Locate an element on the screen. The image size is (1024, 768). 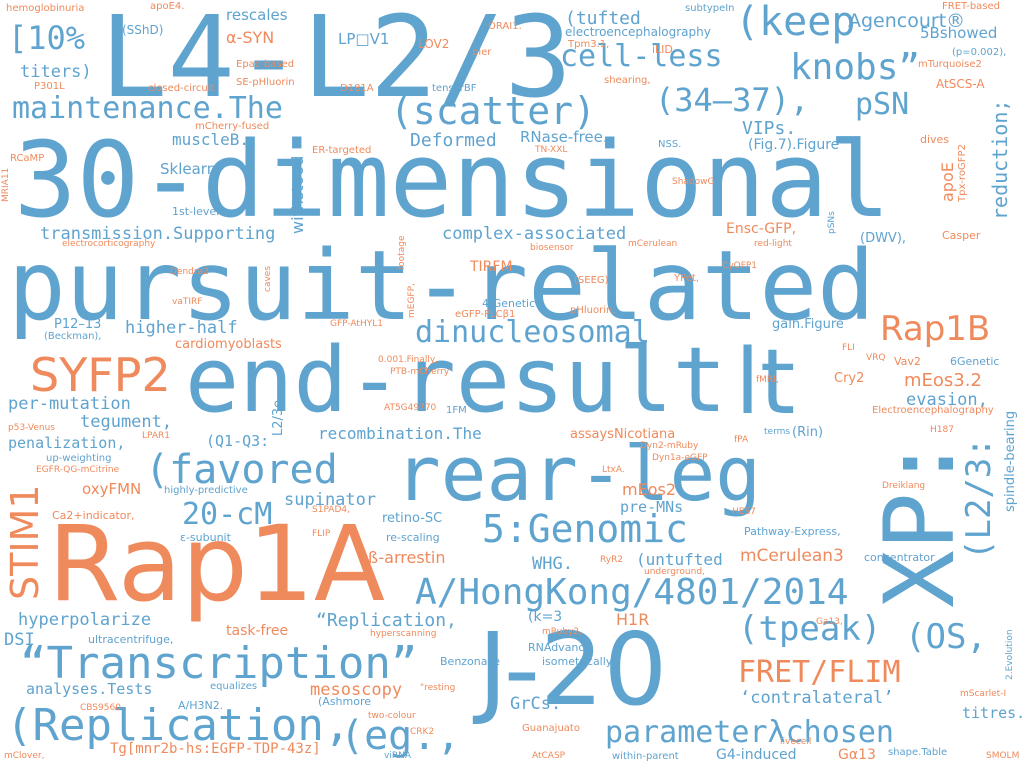
word: mesoscopy is located at coordinates (356, 690).